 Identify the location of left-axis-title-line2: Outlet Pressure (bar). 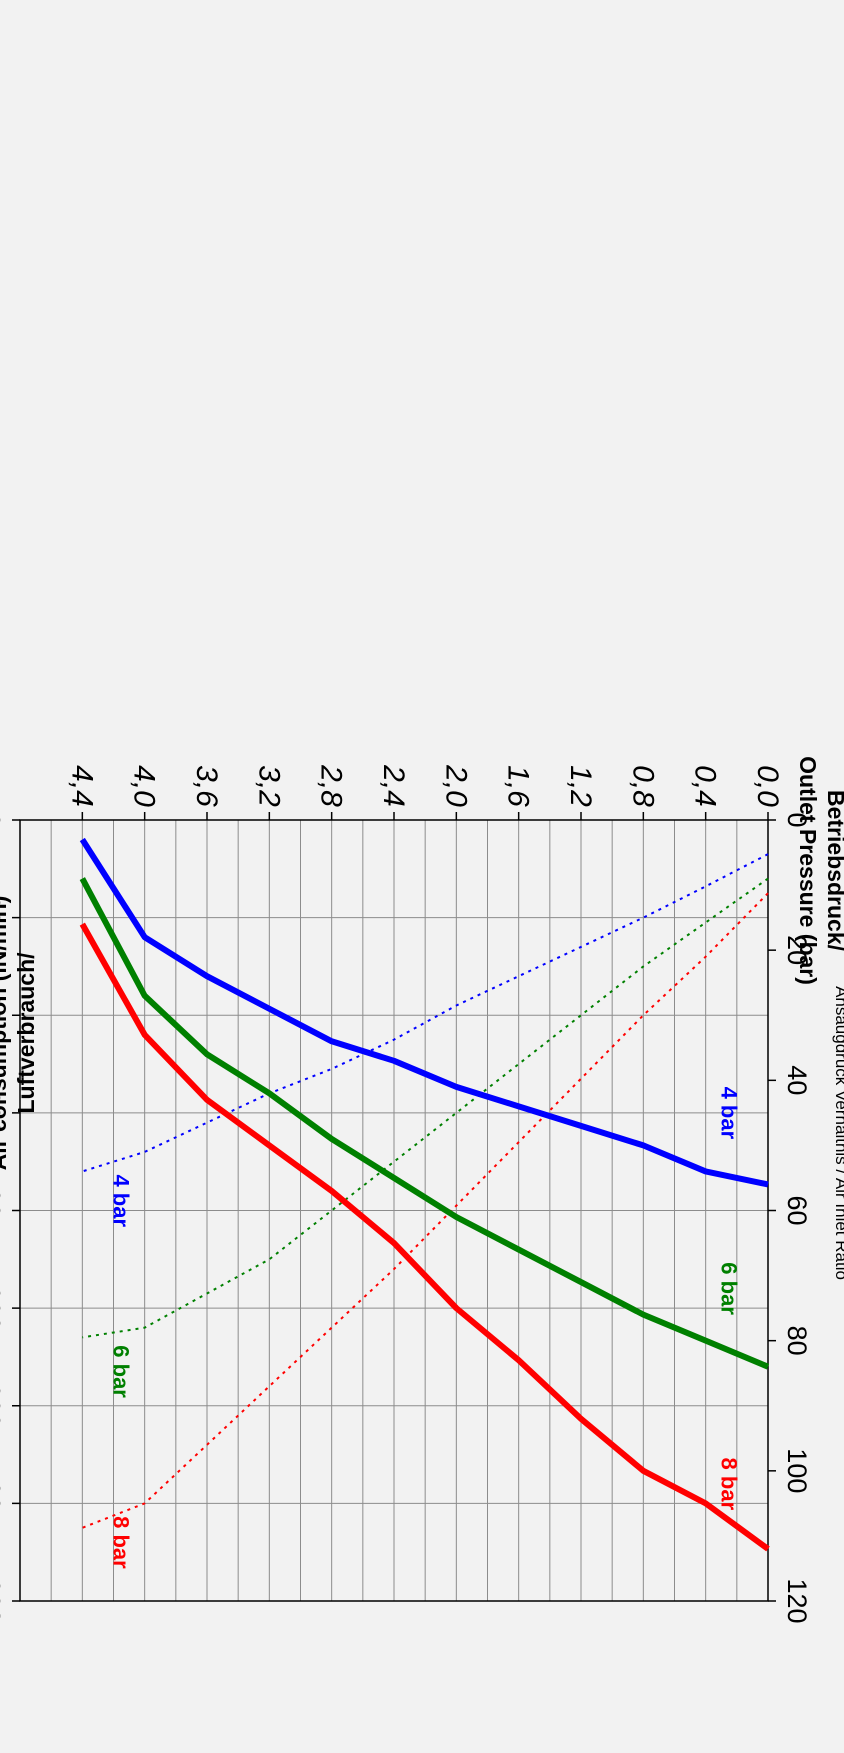
(808, 870).